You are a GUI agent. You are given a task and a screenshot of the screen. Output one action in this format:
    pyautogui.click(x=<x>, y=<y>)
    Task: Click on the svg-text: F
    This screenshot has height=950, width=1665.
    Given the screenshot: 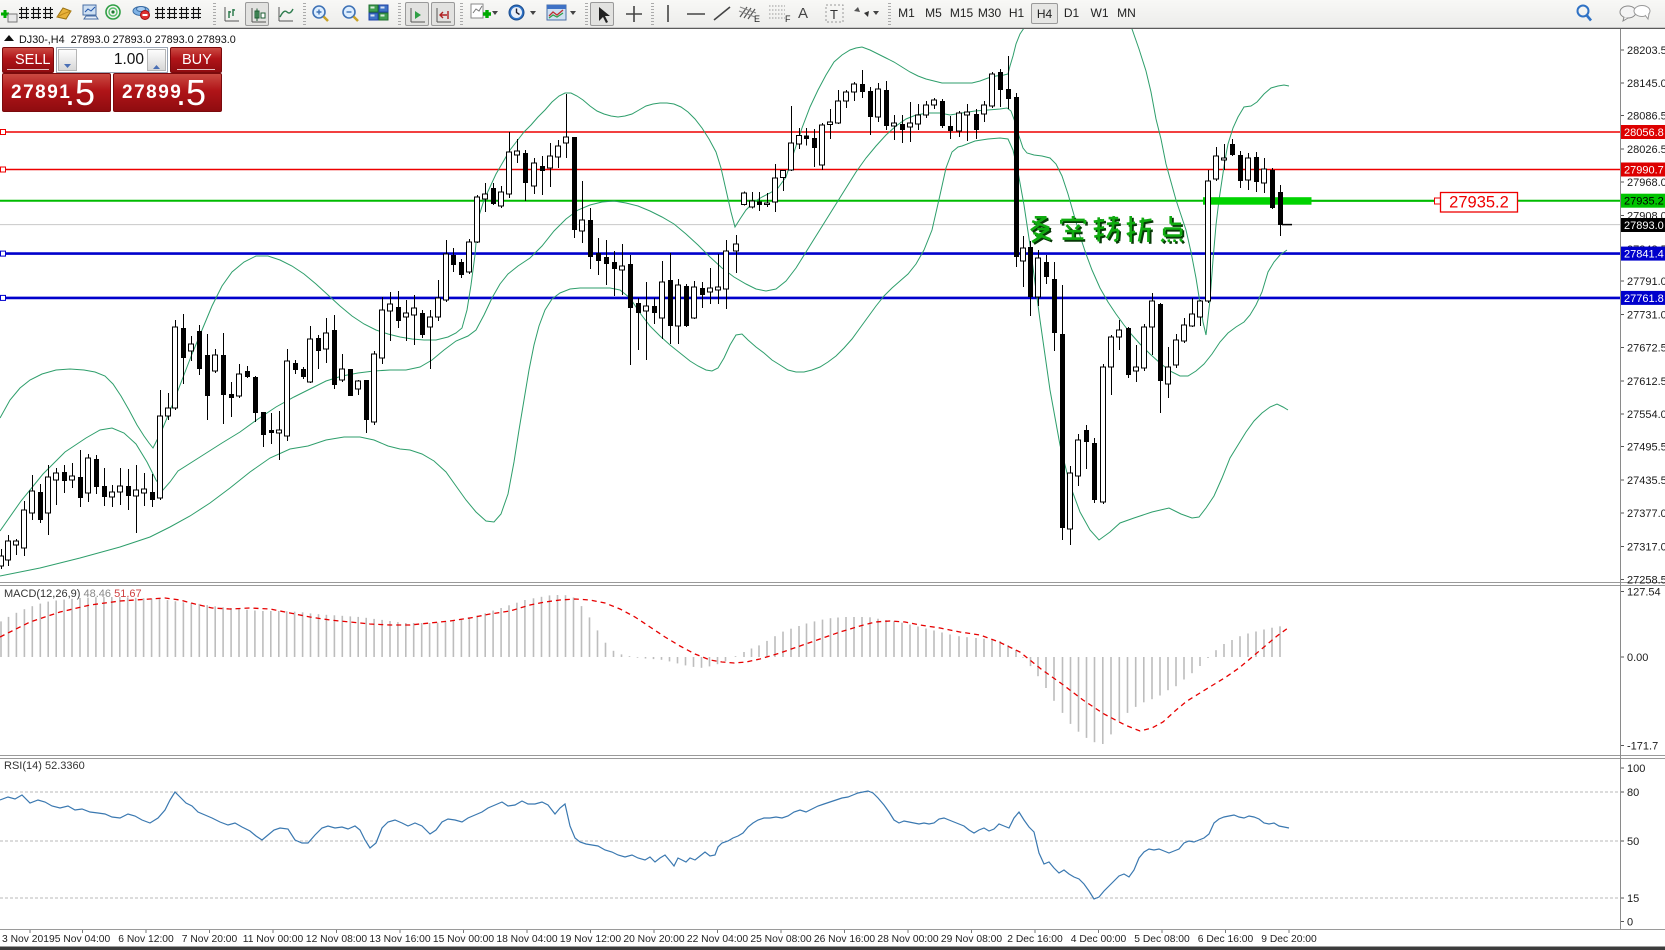 What is the action you would take?
    pyautogui.click(x=788, y=19)
    